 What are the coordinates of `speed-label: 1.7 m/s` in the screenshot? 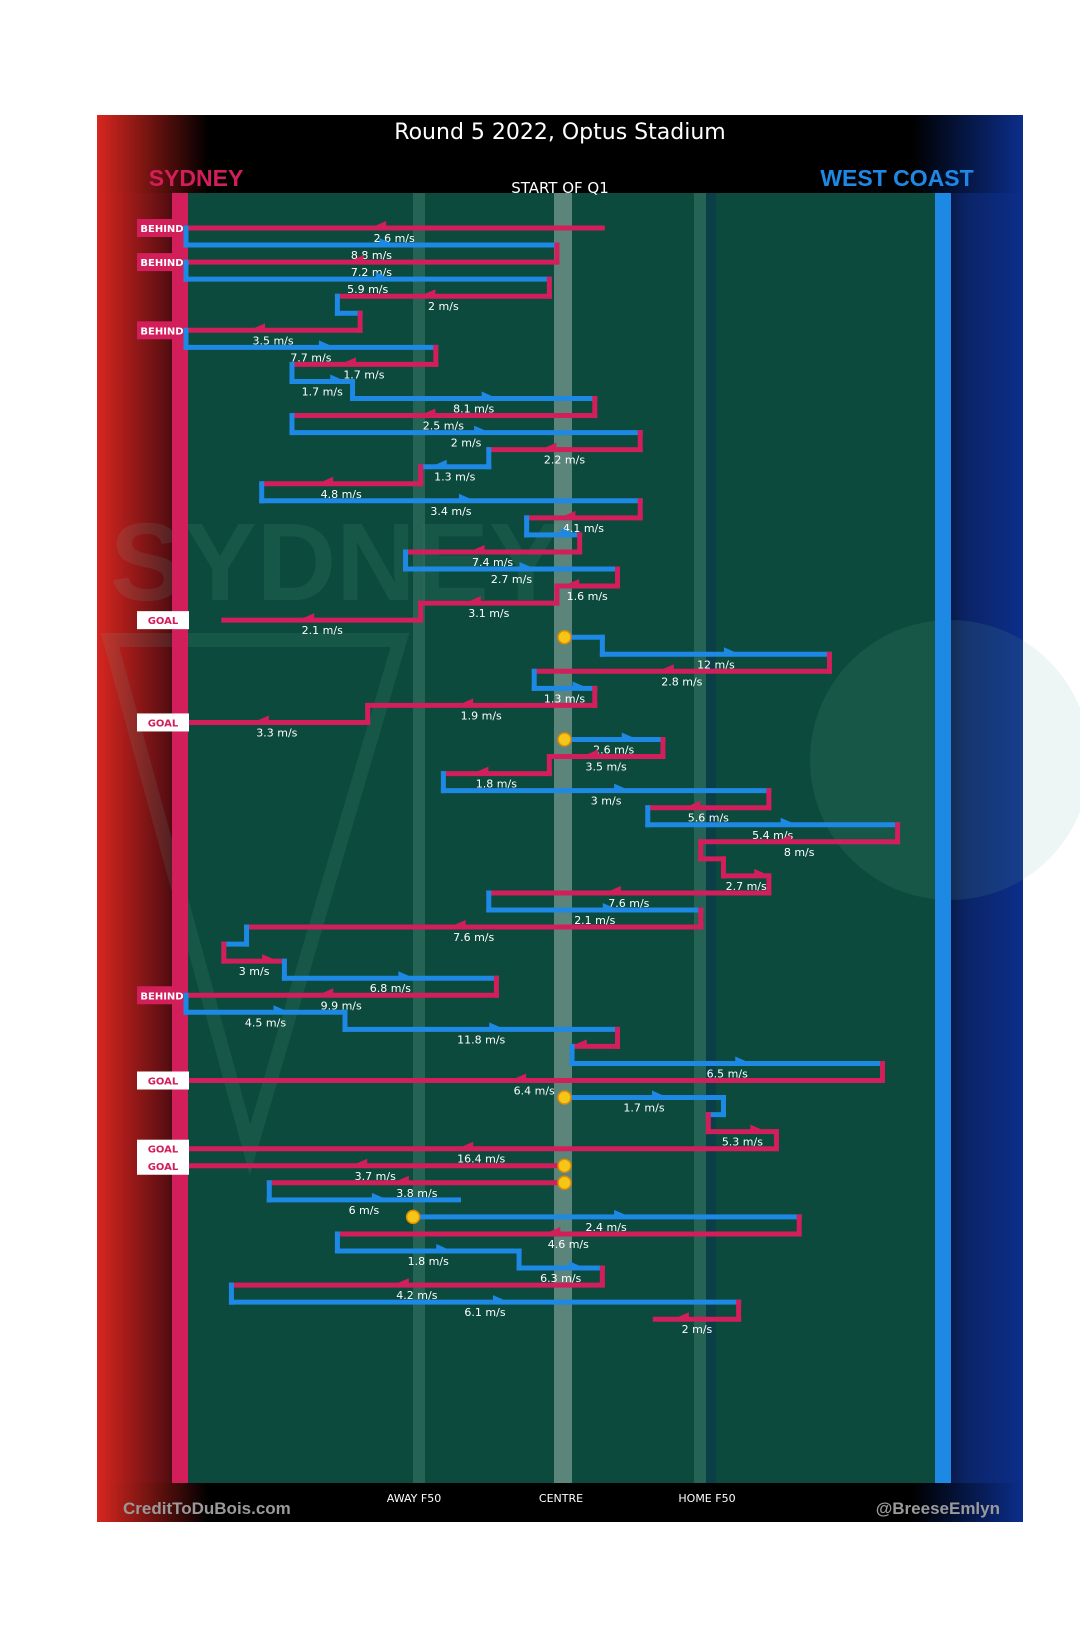 It's located at (322, 391).